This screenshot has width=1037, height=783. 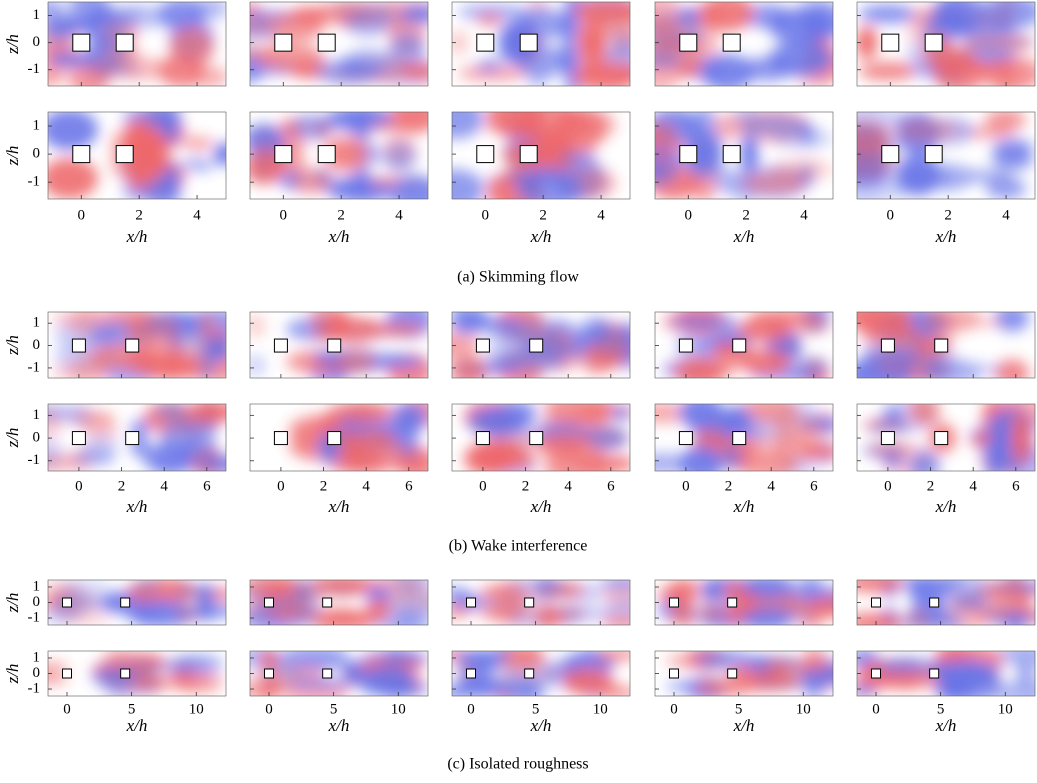 I want to click on panel: 0 2 4 6 x/h, so click(x=339, y=459).